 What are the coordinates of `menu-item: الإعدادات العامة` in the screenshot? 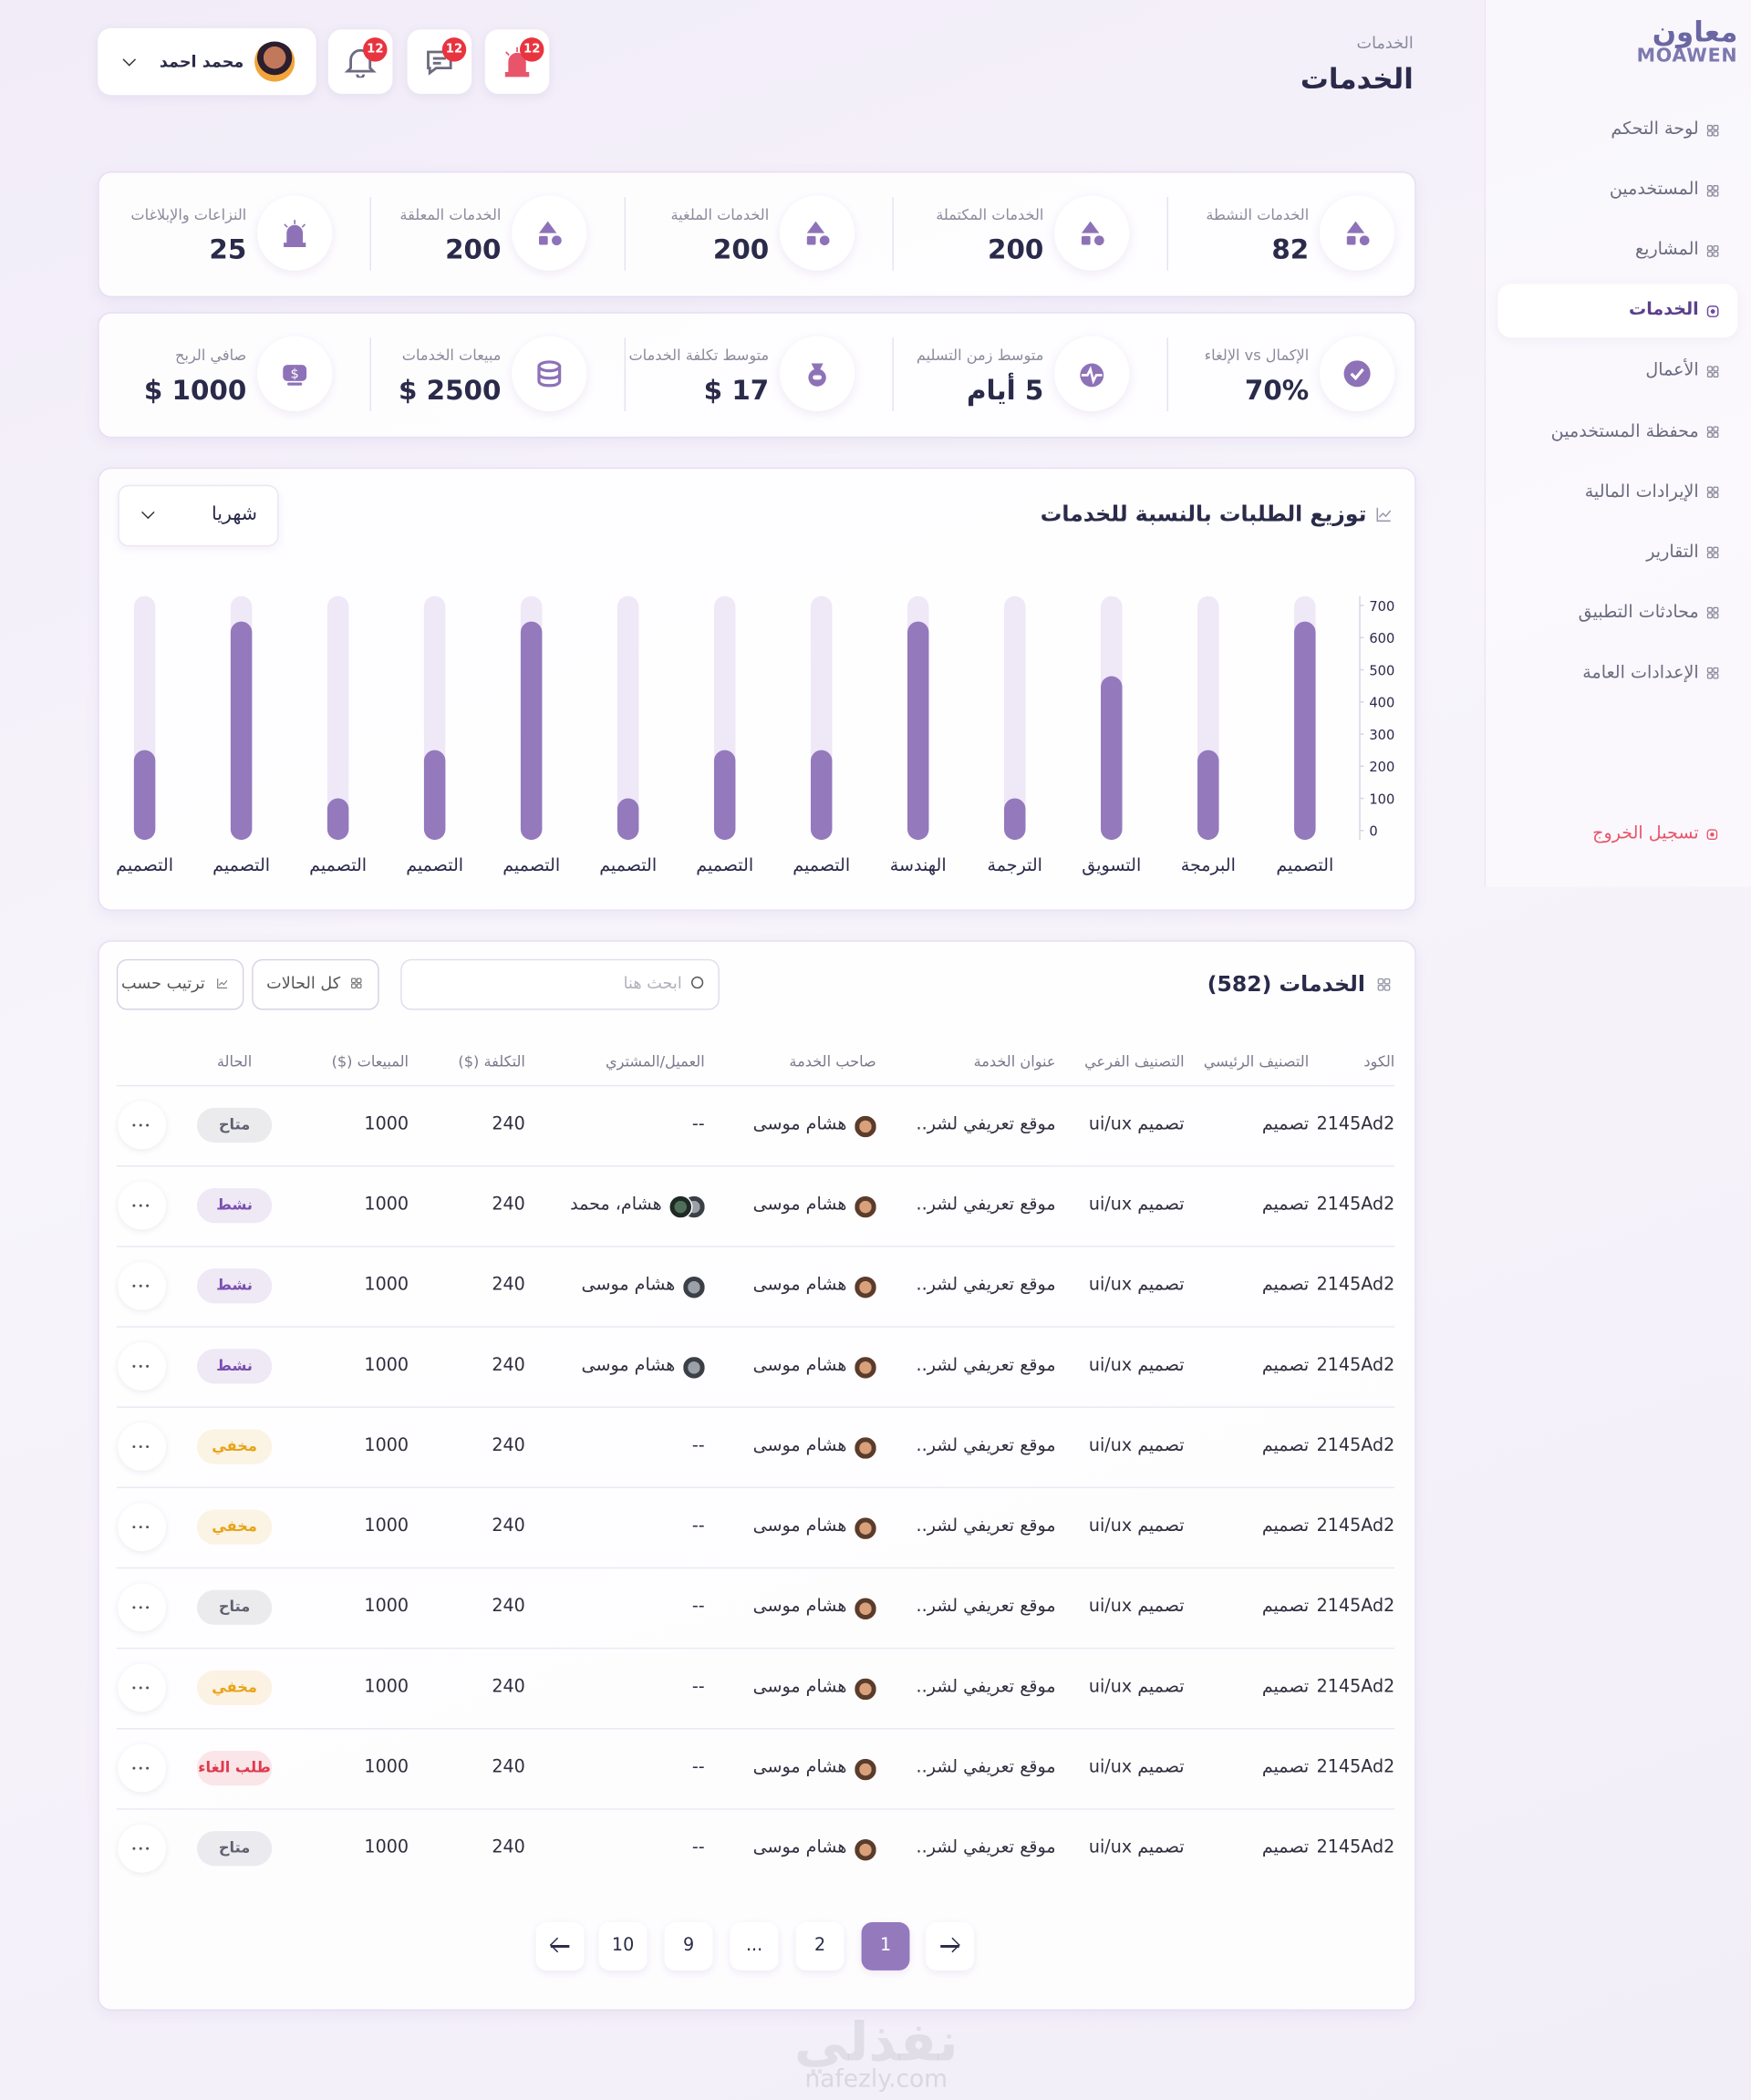 It's located at (1640, 673).